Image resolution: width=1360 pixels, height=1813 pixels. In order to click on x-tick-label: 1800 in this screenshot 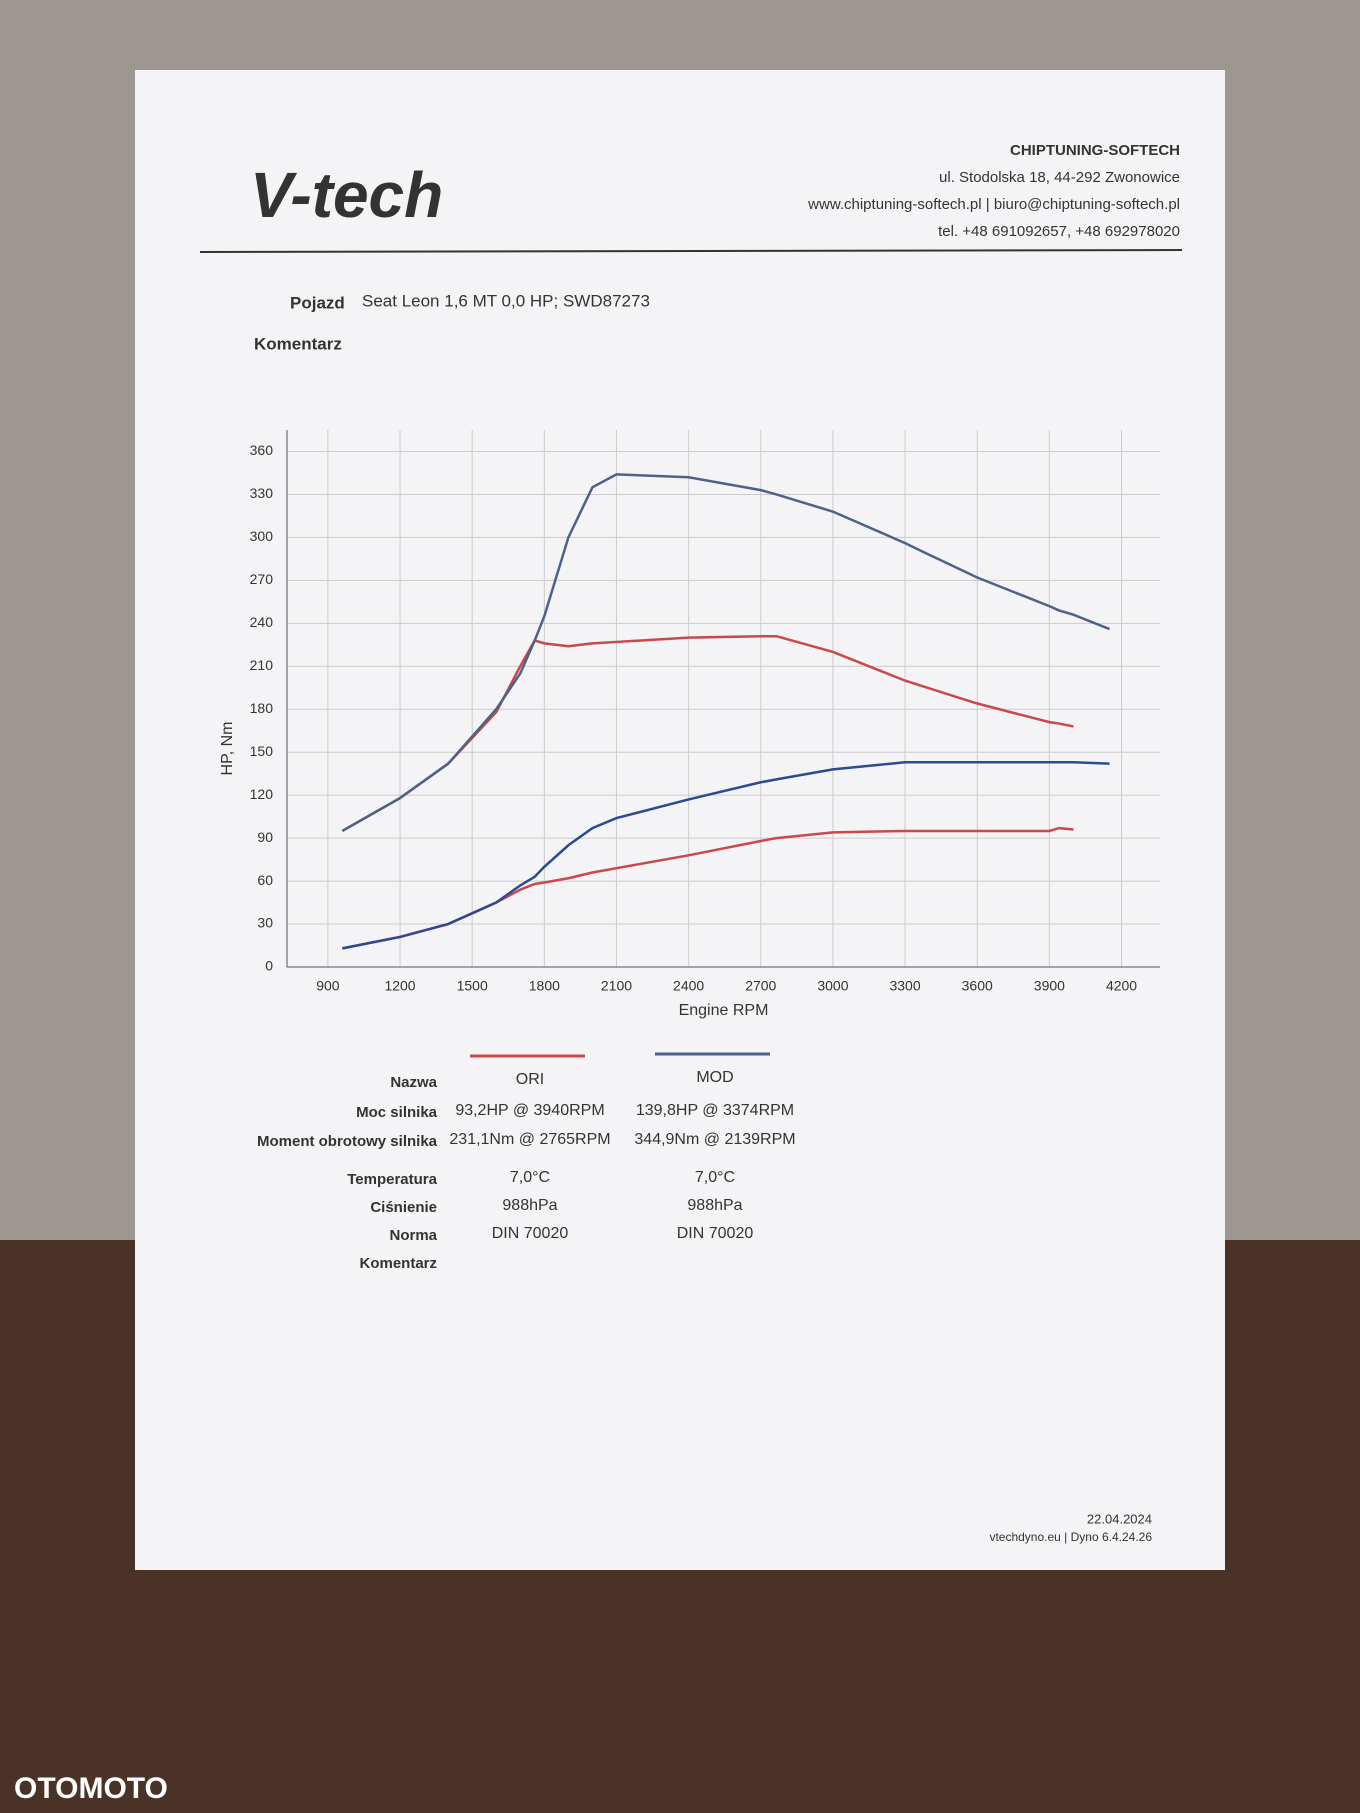, I will do `click(544, 986)`.